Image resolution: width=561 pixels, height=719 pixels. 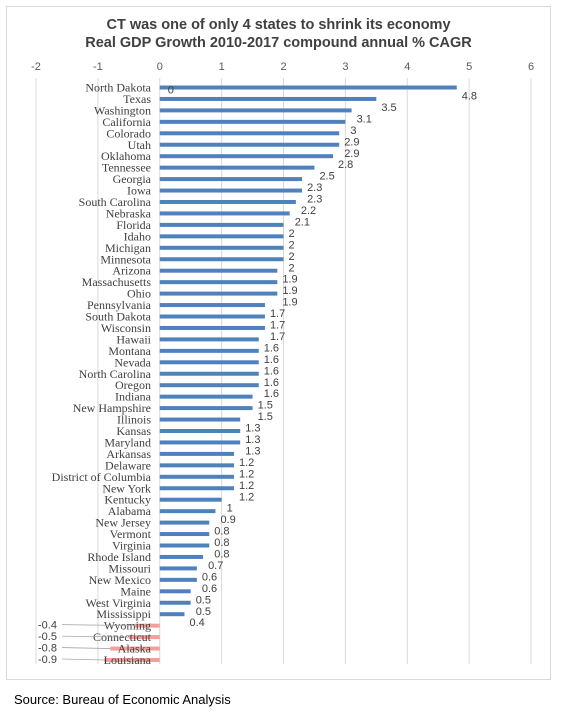 I want to click on x-axis-ticks: -2 -1 0 1 2 3 4 5 6, so click(x=282, y=67).